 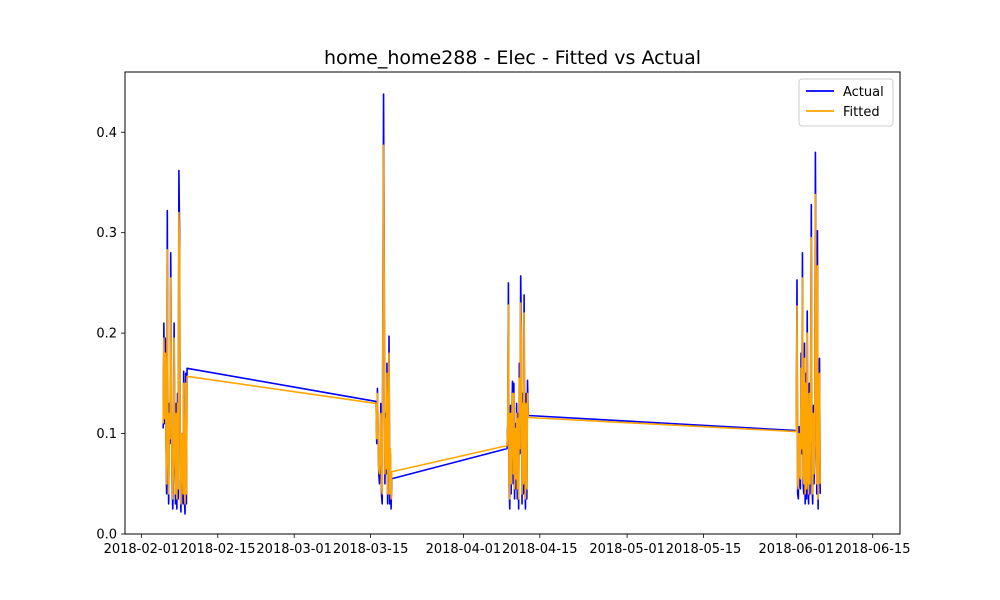 I want to click on x-tick-label: 2018-02-15, so click(x=218, y=549).